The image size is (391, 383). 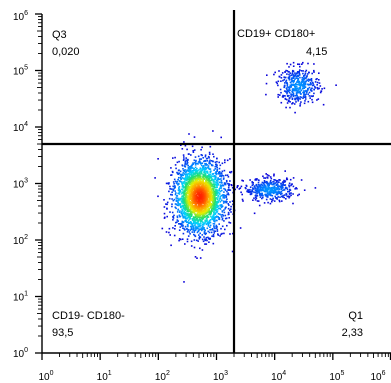 What do you see at coordinates (161, 377) in the screenshot?
I see `x-tick-base: 10` at bounding box center [161, 377].